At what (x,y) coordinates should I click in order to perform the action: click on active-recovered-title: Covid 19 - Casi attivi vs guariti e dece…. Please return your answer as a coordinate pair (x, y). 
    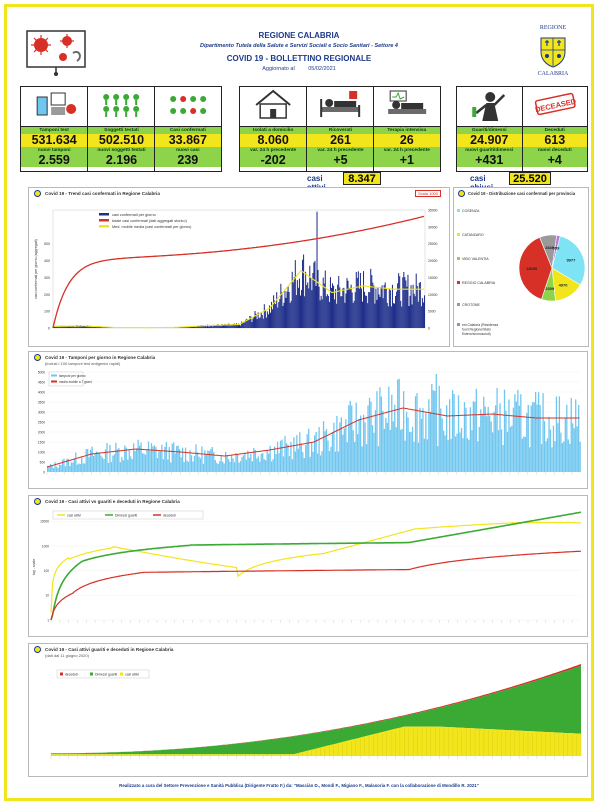
    Looking at the image, I should click on (112, 501).